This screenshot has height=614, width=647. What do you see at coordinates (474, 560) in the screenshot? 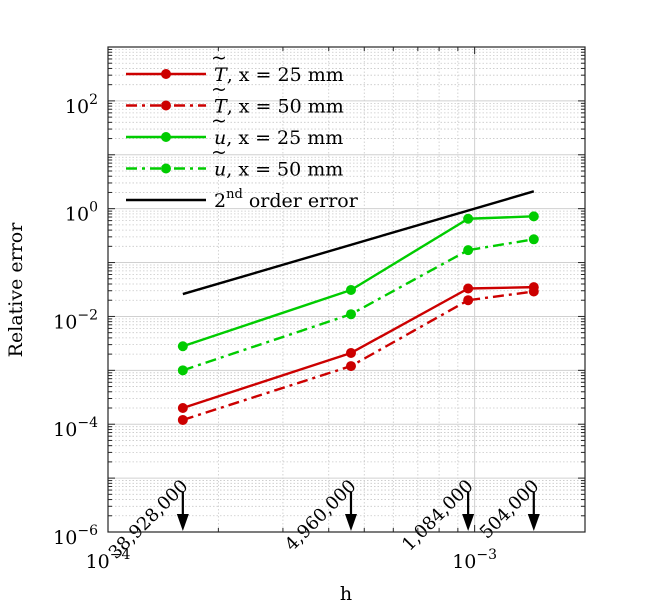
I see `x-tick-label: 10⁻³` at bounding box center [474, 560].